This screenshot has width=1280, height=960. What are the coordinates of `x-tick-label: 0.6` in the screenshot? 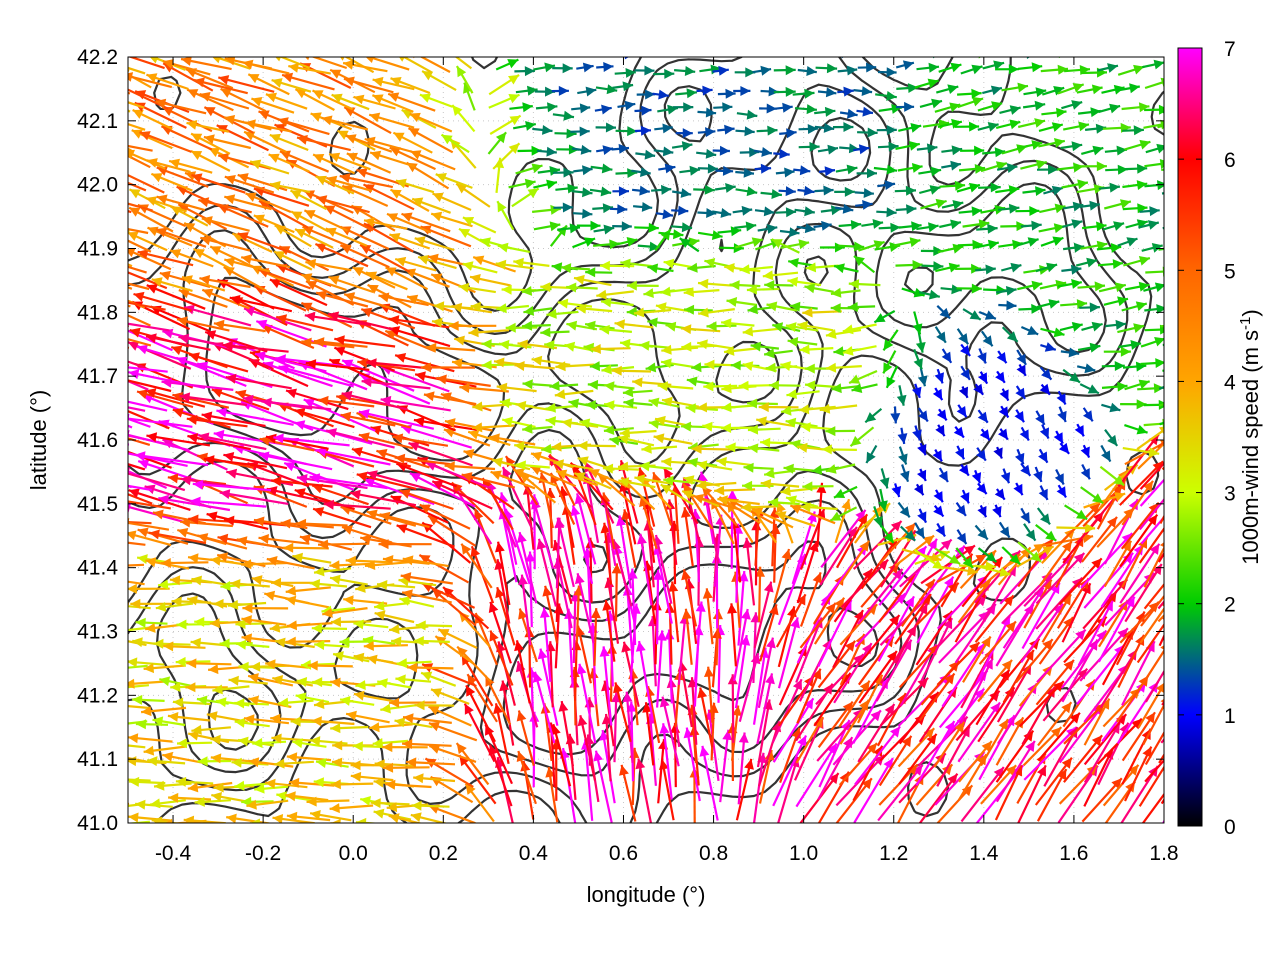 It's located at (623, 853).